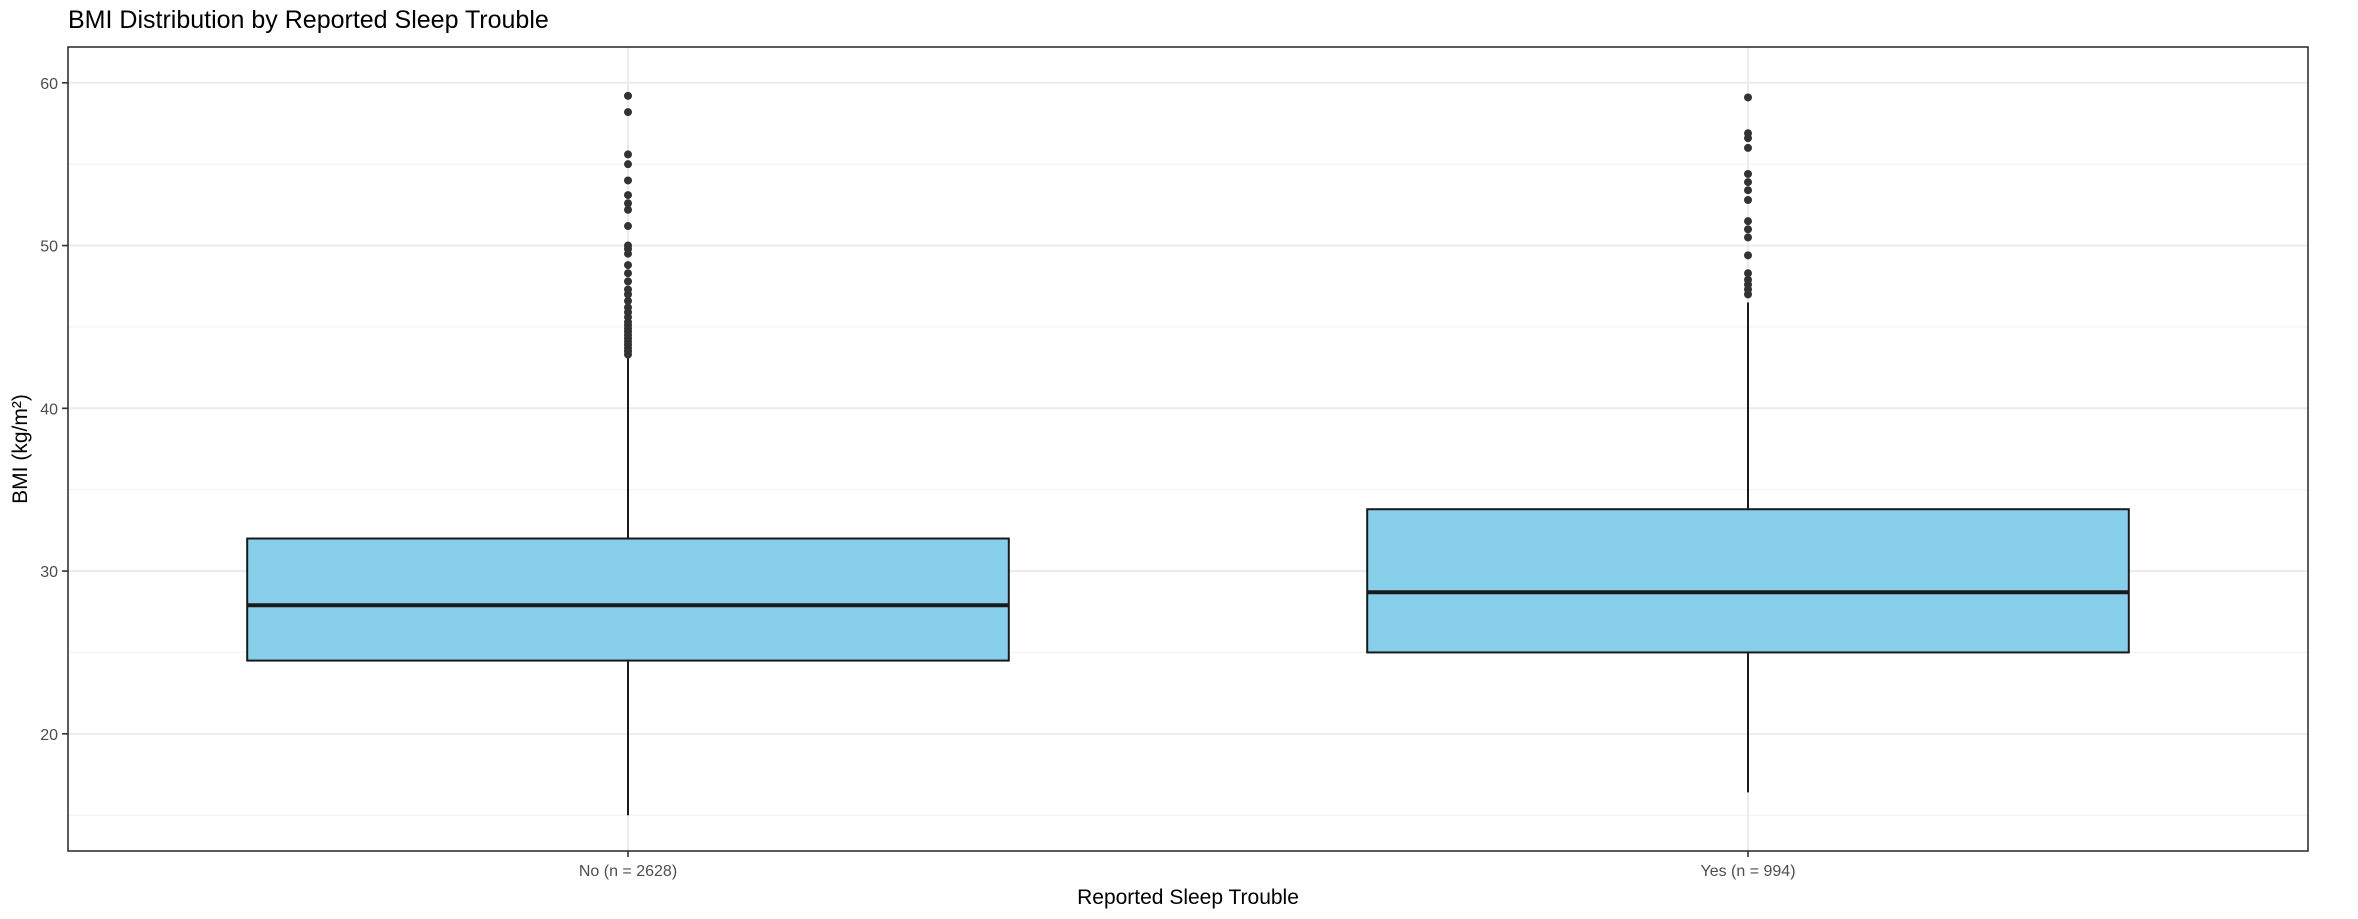 The width and height of the screenshot is (2358, 919). I want to click on y-tick-label: 40, so click(49, 409).